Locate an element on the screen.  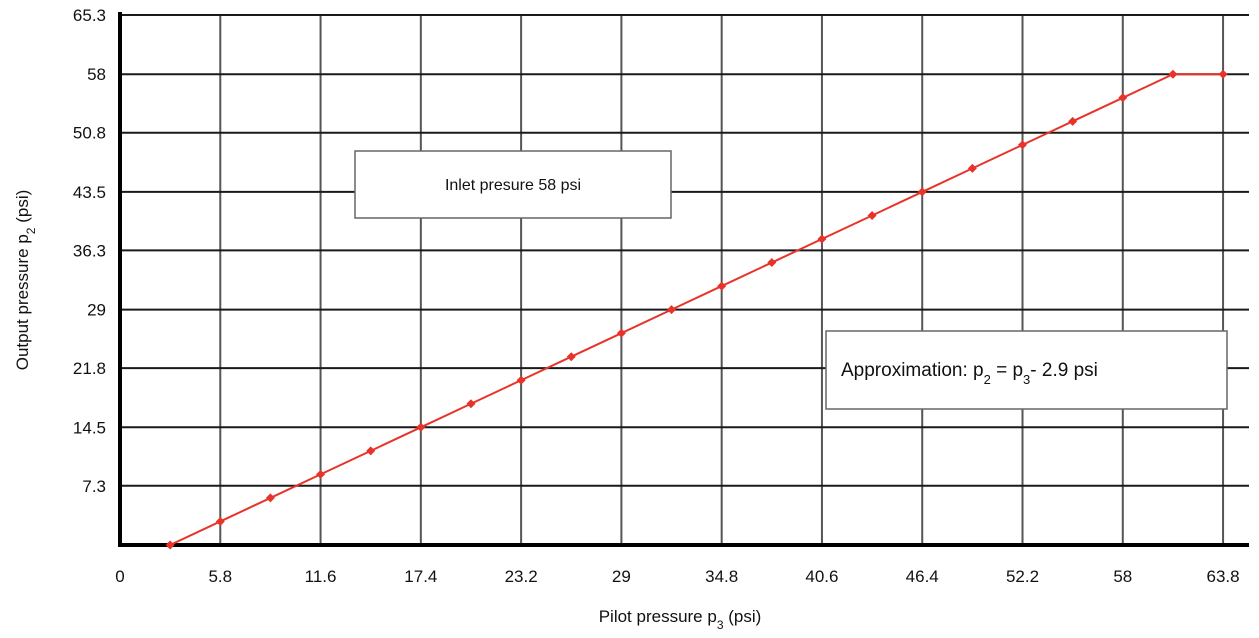
x-tick-label: 0 is located at coordinates (119, 576).